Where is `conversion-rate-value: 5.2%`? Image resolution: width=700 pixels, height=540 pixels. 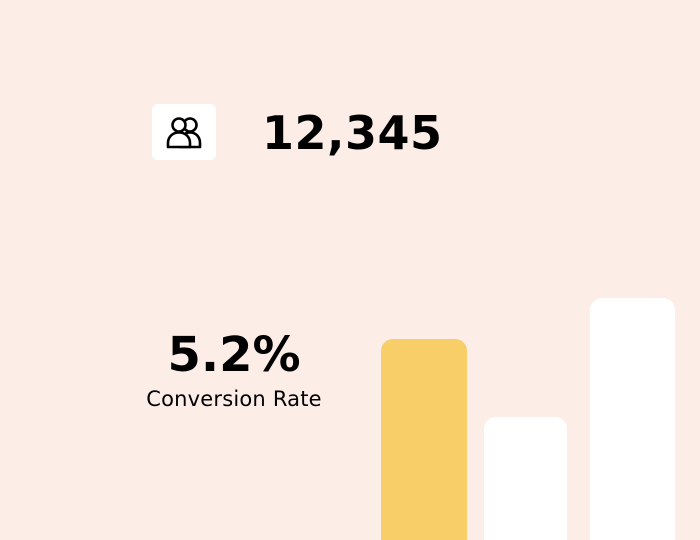 conversion-rate-value: 5.2% is located at coordinates (234, 355).